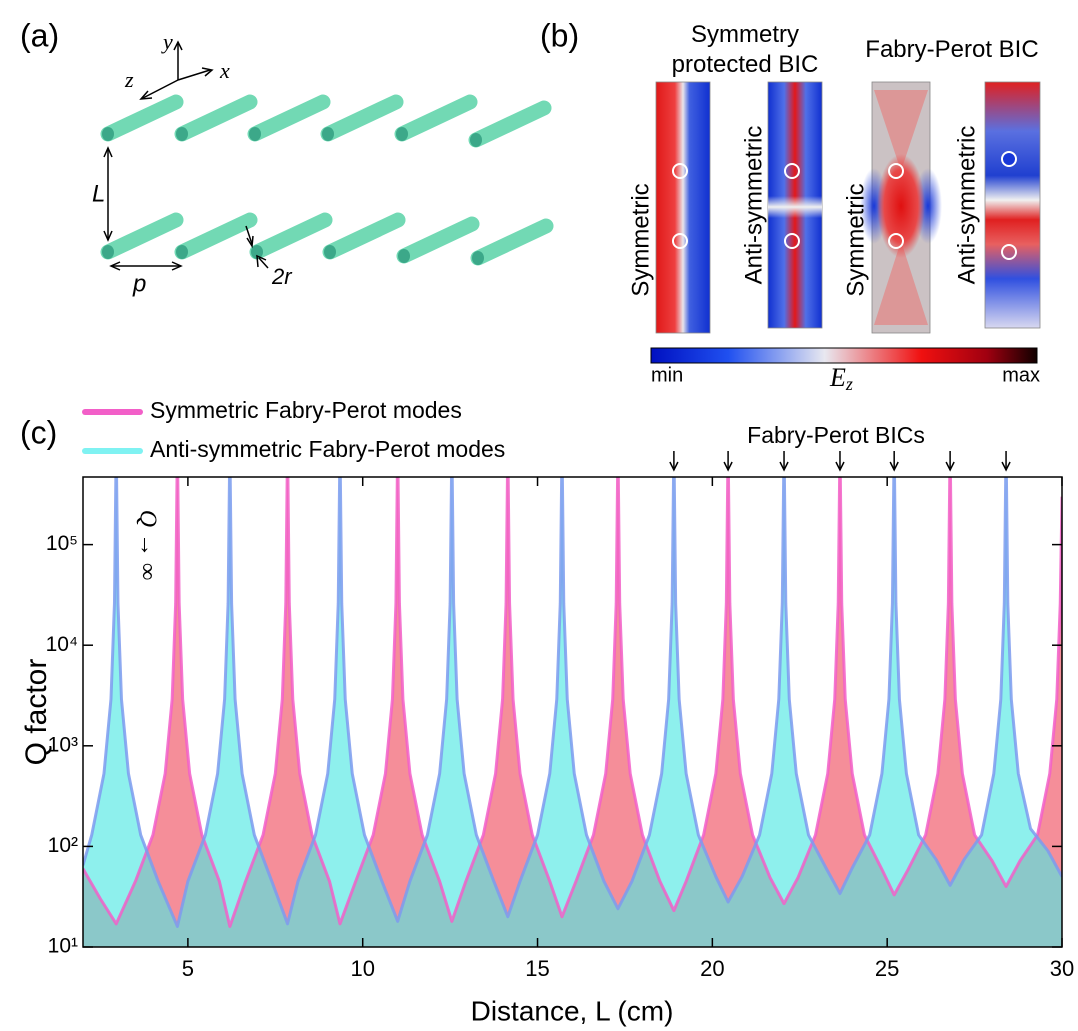 This screenshot has width=1078, height=1031. Describe the element at coordinates (849, 384) in the screenshot. I see `subscript: z` at that location.